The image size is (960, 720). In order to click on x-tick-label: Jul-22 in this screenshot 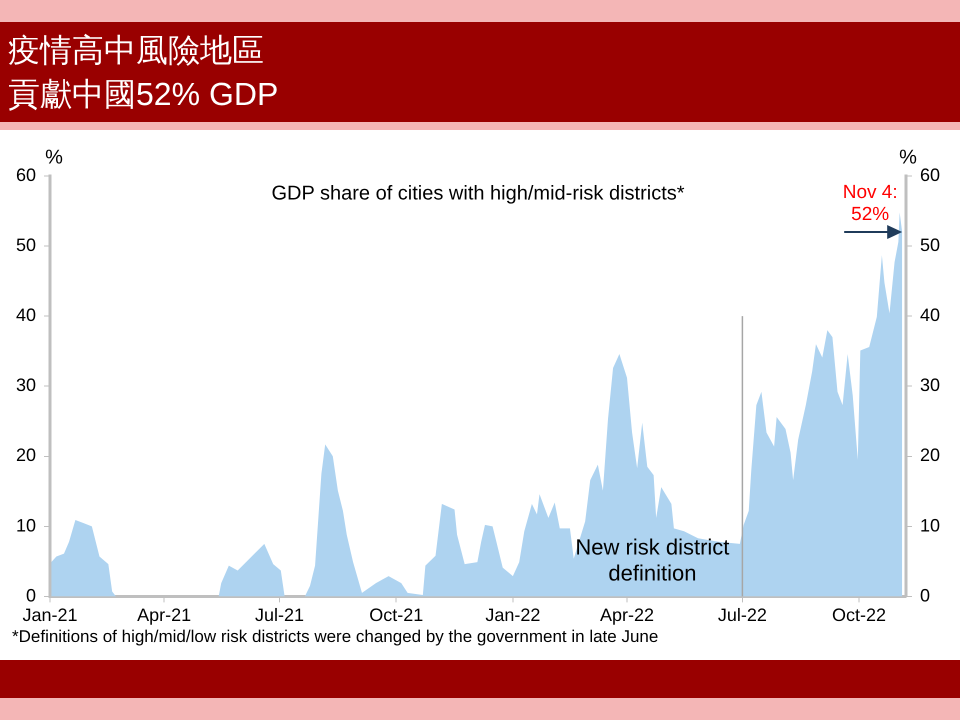, I will do `click(742, 615)`.